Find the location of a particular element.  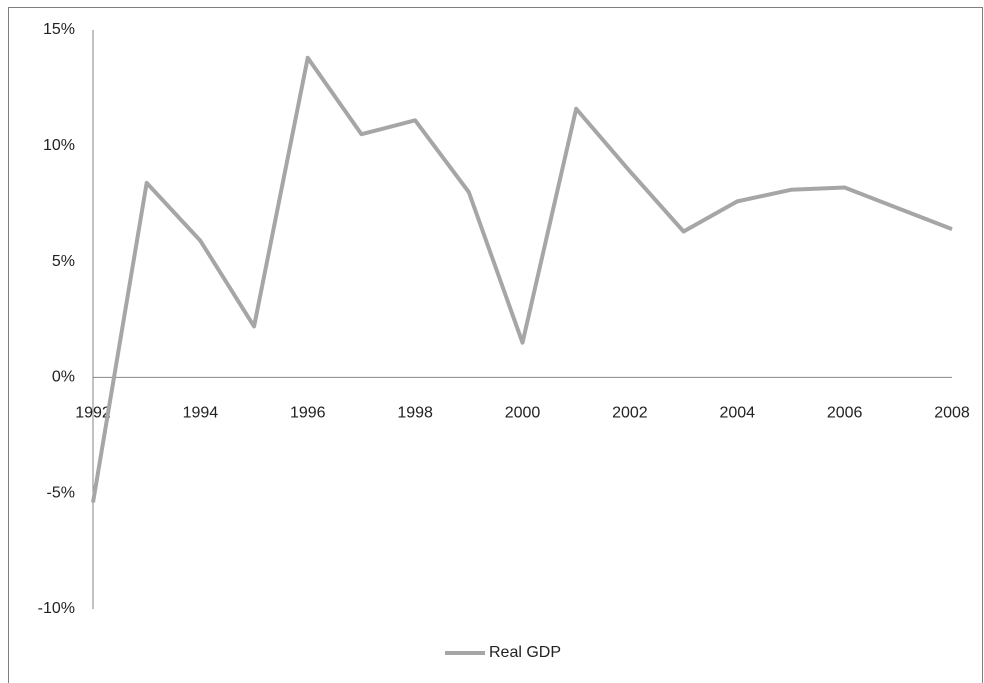

y-tick-label: -10% is located at coordinates (56, 608).